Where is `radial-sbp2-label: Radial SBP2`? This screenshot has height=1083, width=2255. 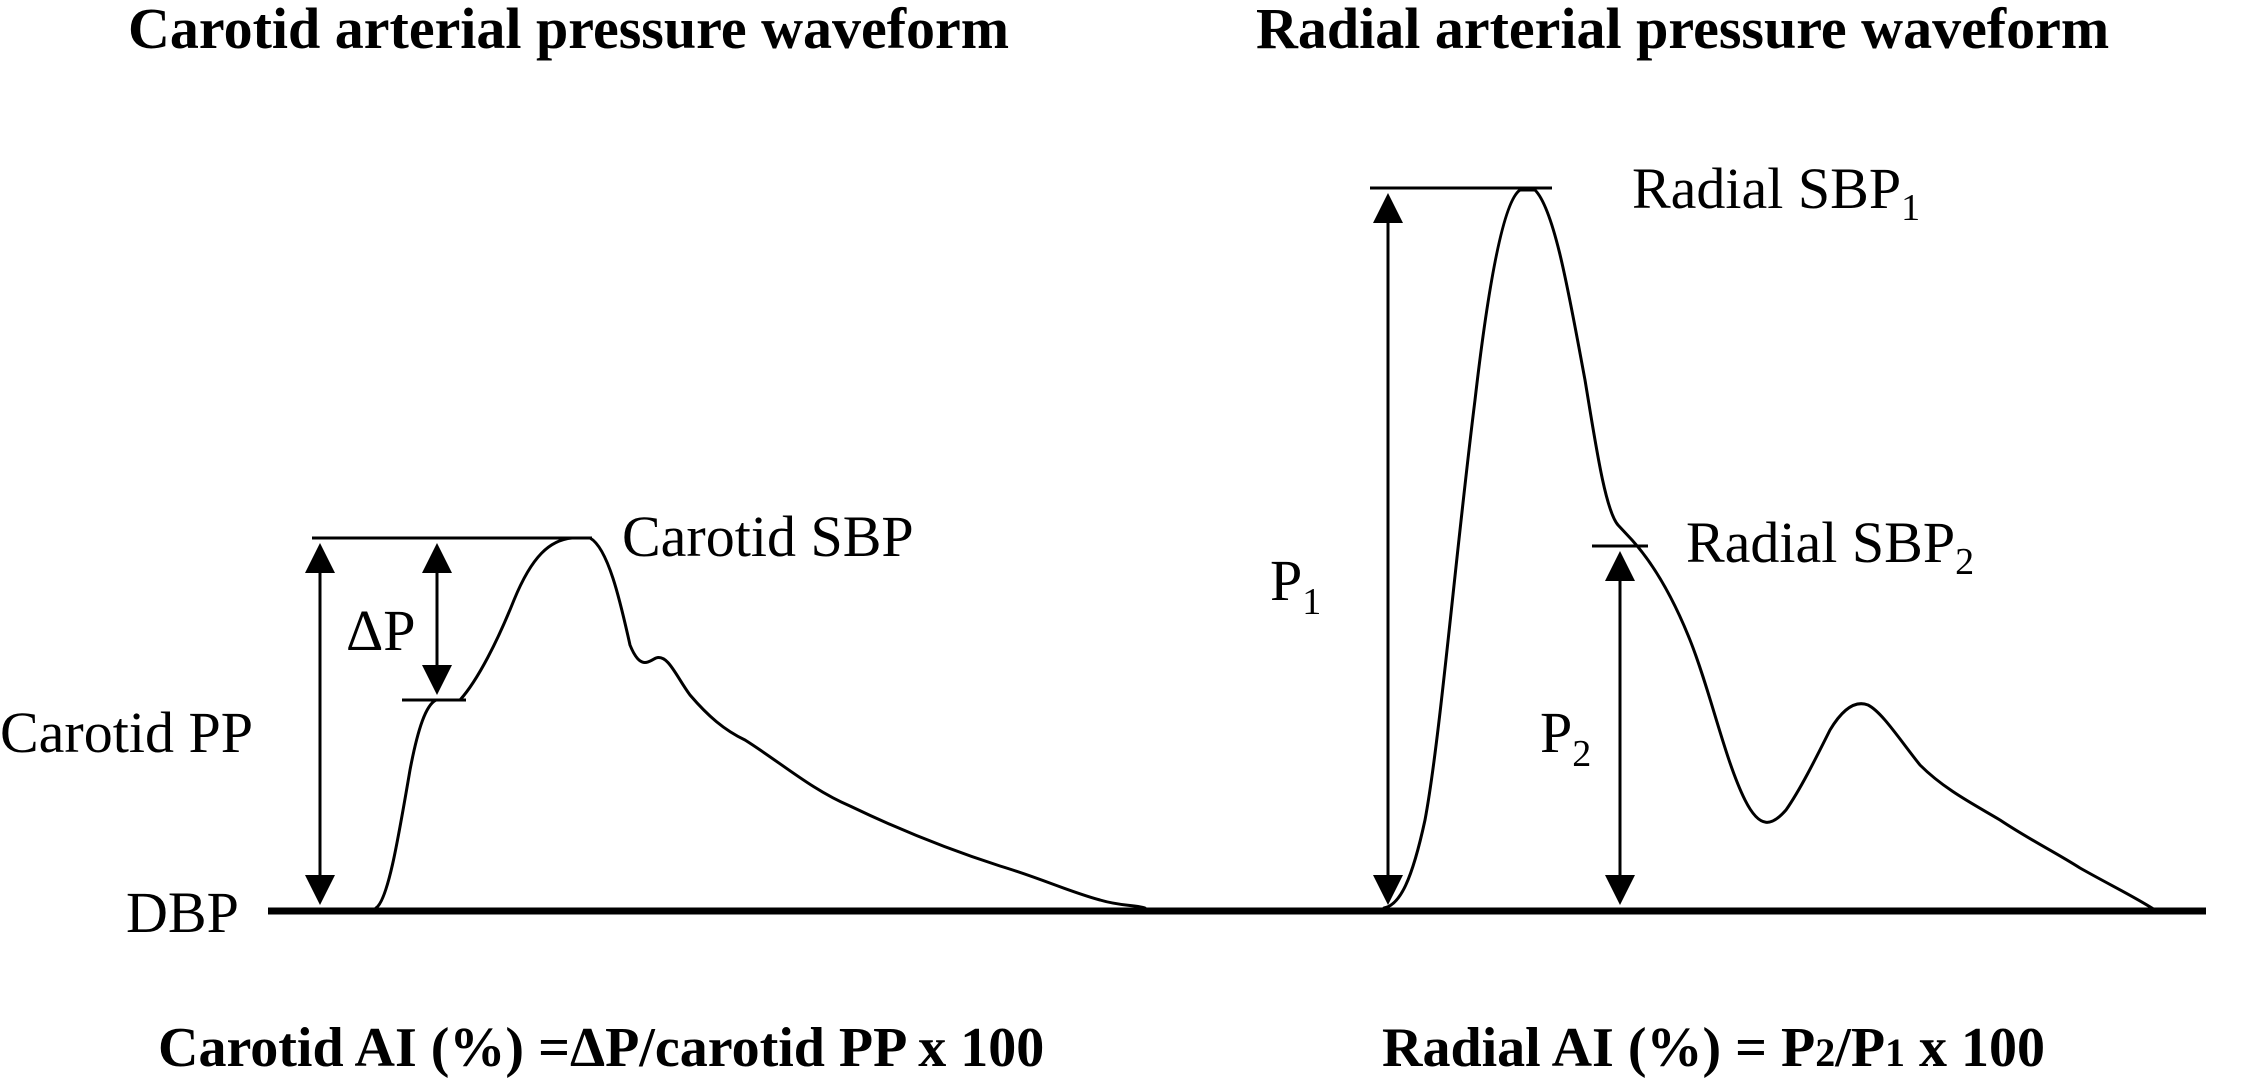 radial-sbp2-label: Radial SBP2 is located at coordinates (1830, 546).